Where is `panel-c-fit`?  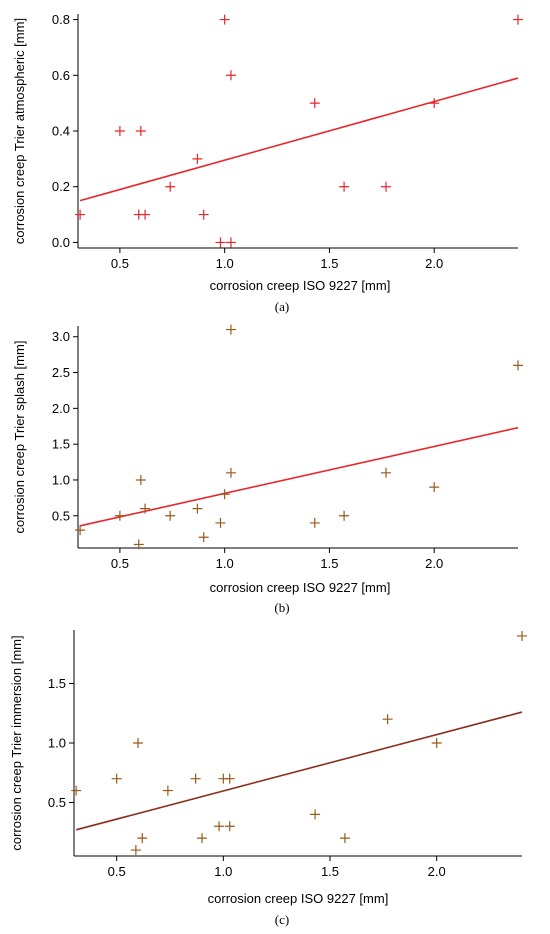 panel-c-fit is located at coordinates (299, 771).